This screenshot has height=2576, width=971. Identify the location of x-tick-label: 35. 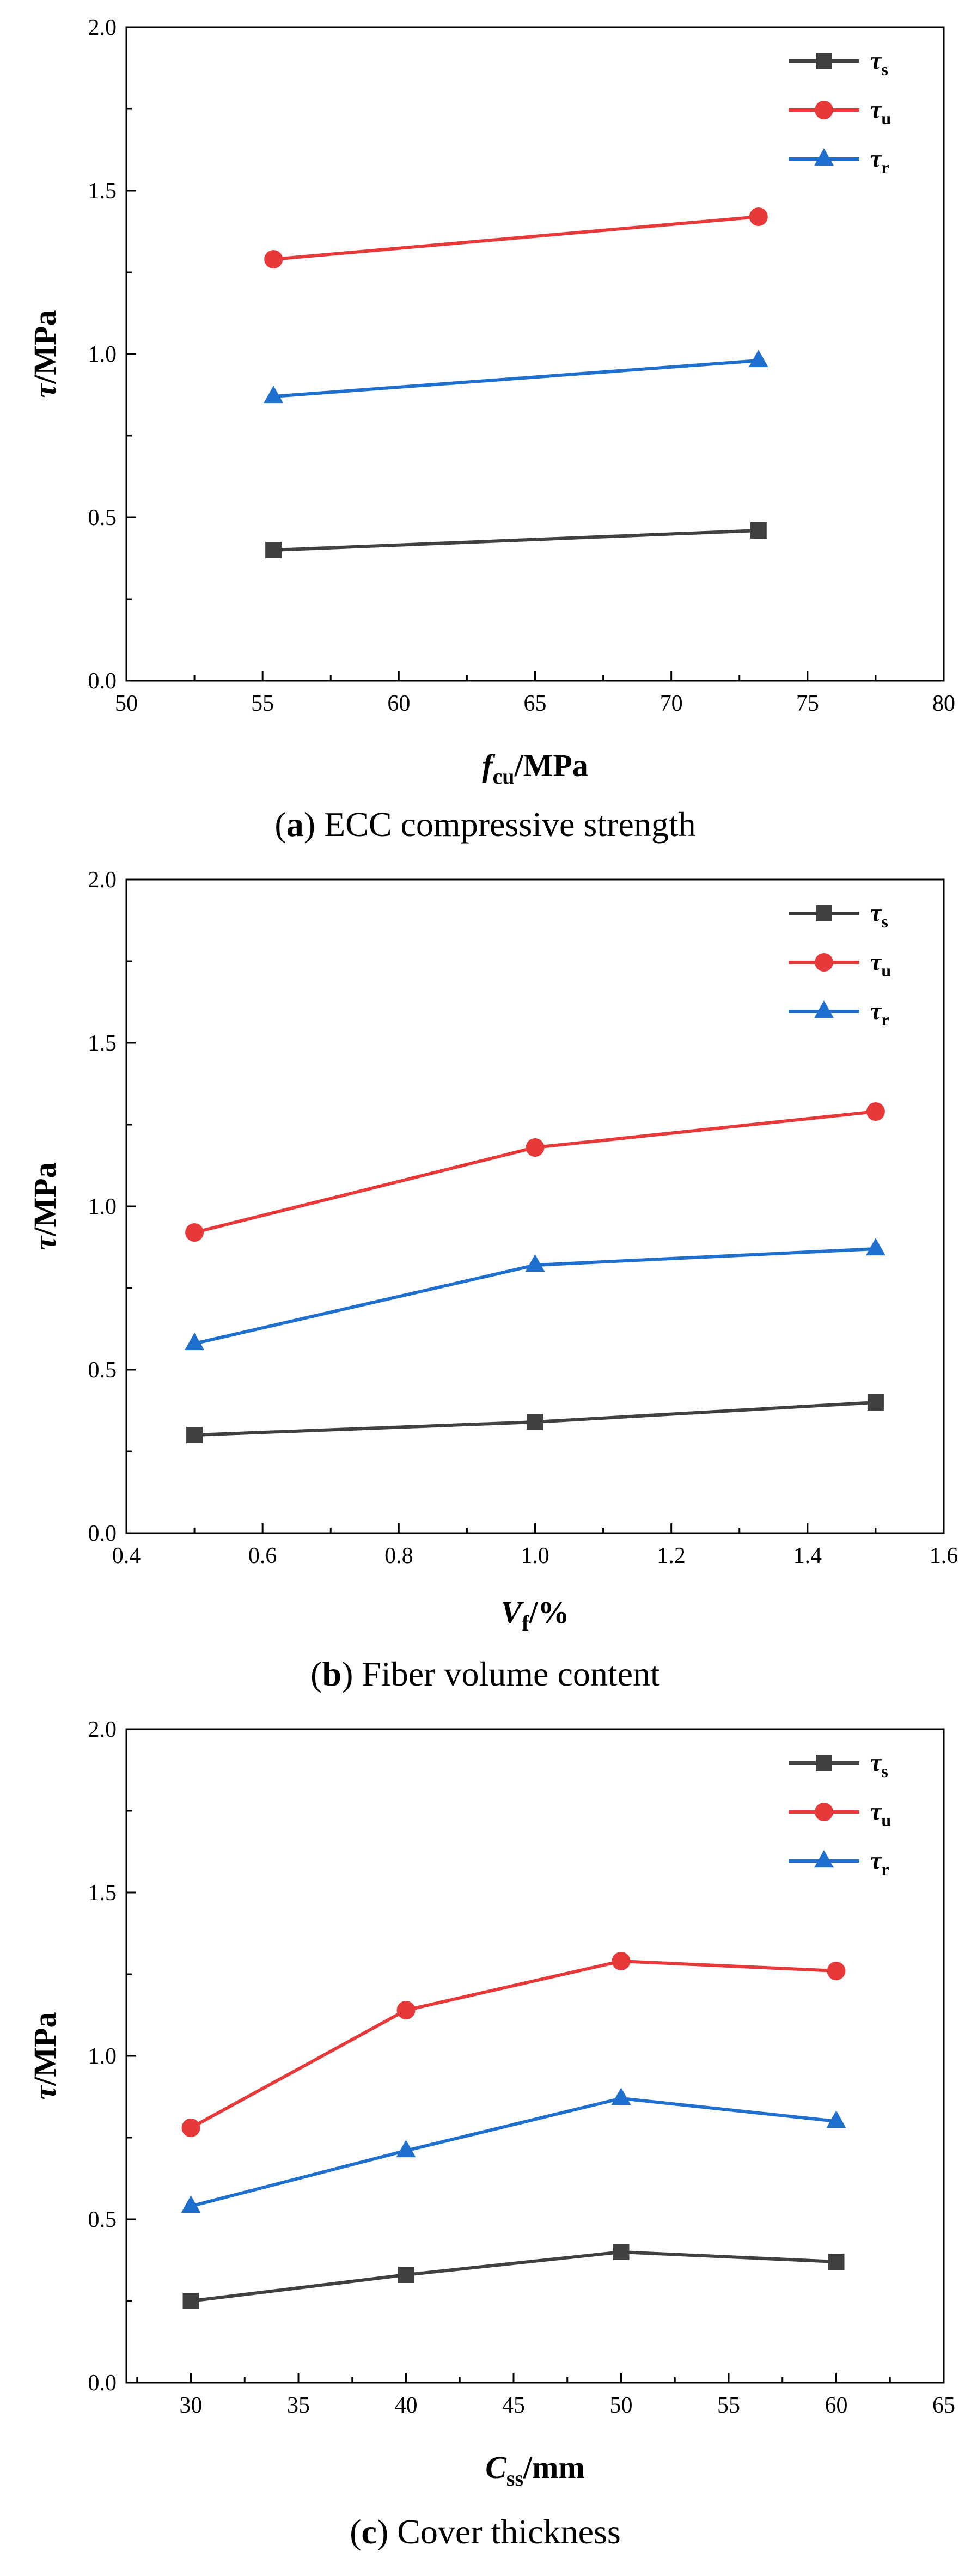
(299, 2405).